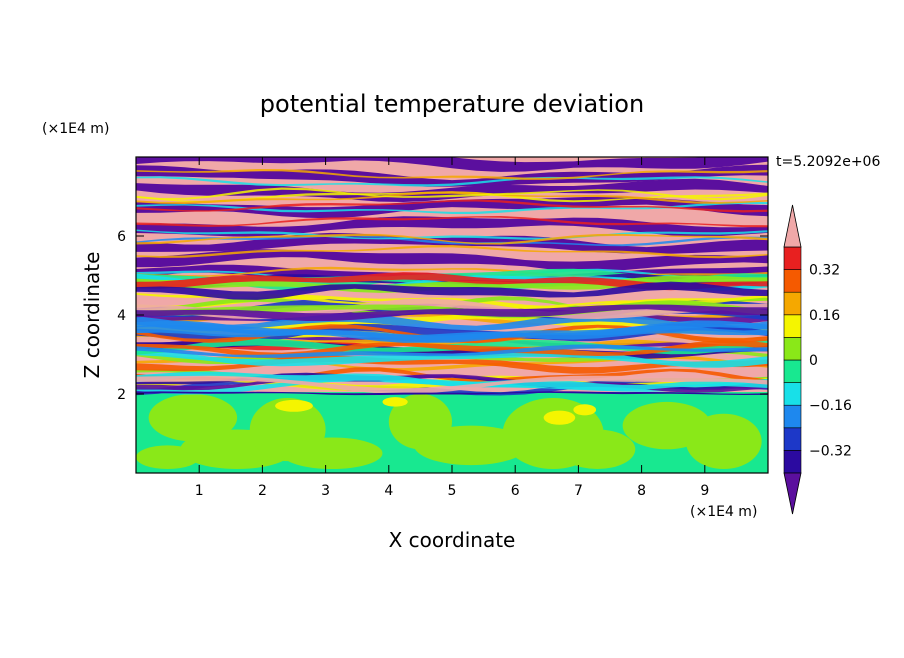 Image resolution: width=904 pixels, height=658 pixels. I want to click on y-unit-label: (×1E4 m), so click(75, 129).